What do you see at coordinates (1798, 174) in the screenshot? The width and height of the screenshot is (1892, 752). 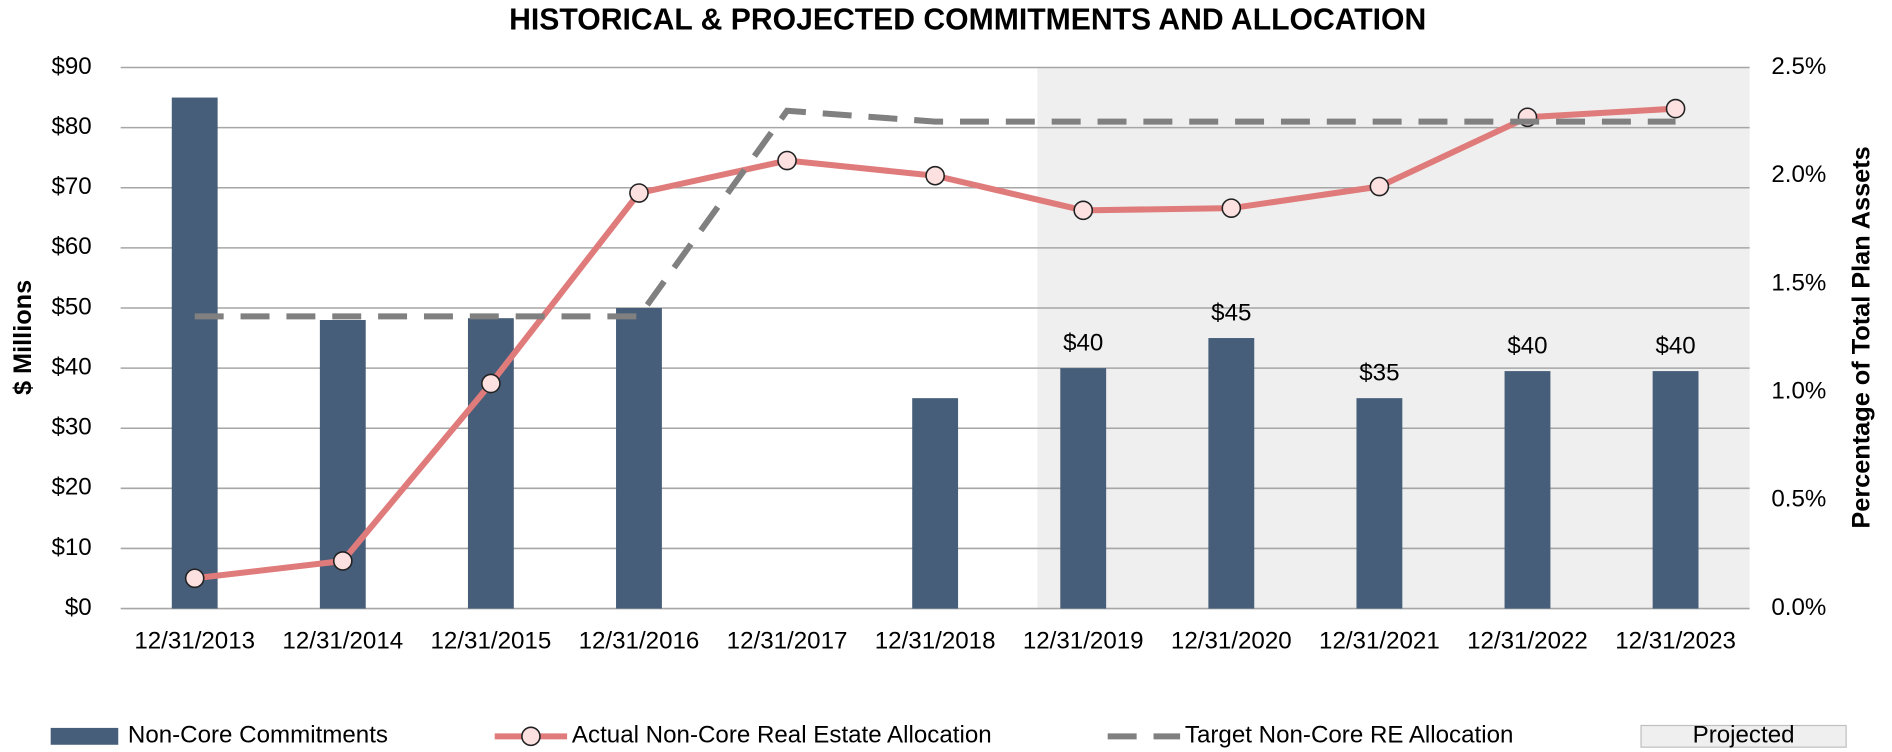 I see `y2-tick-label: 2.0%` at bounding box center [1798, 174].